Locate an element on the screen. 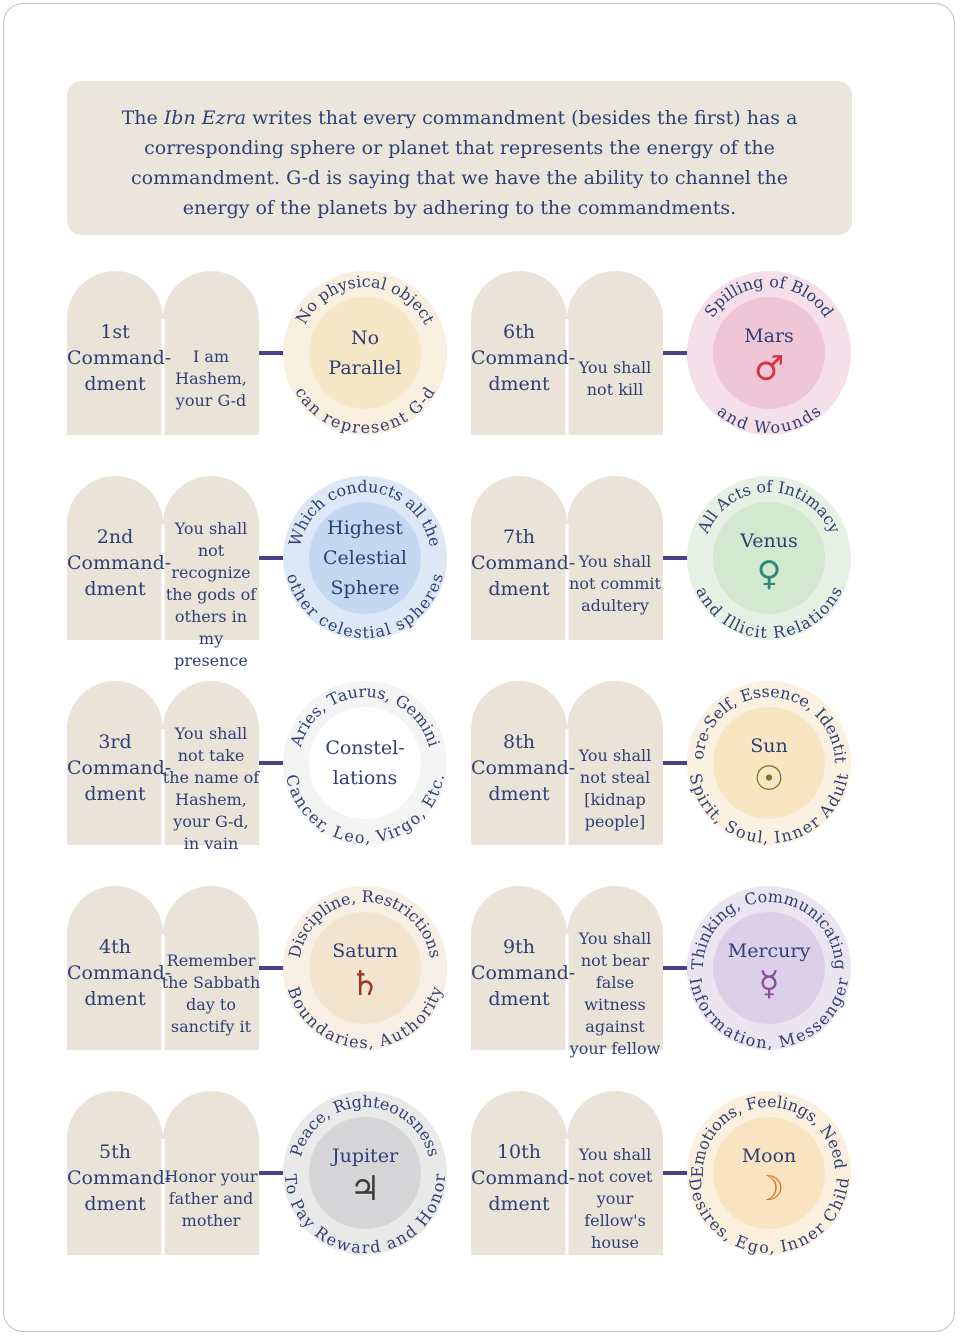  planet-name: Jupiter is located at coordinates (365, 1156).